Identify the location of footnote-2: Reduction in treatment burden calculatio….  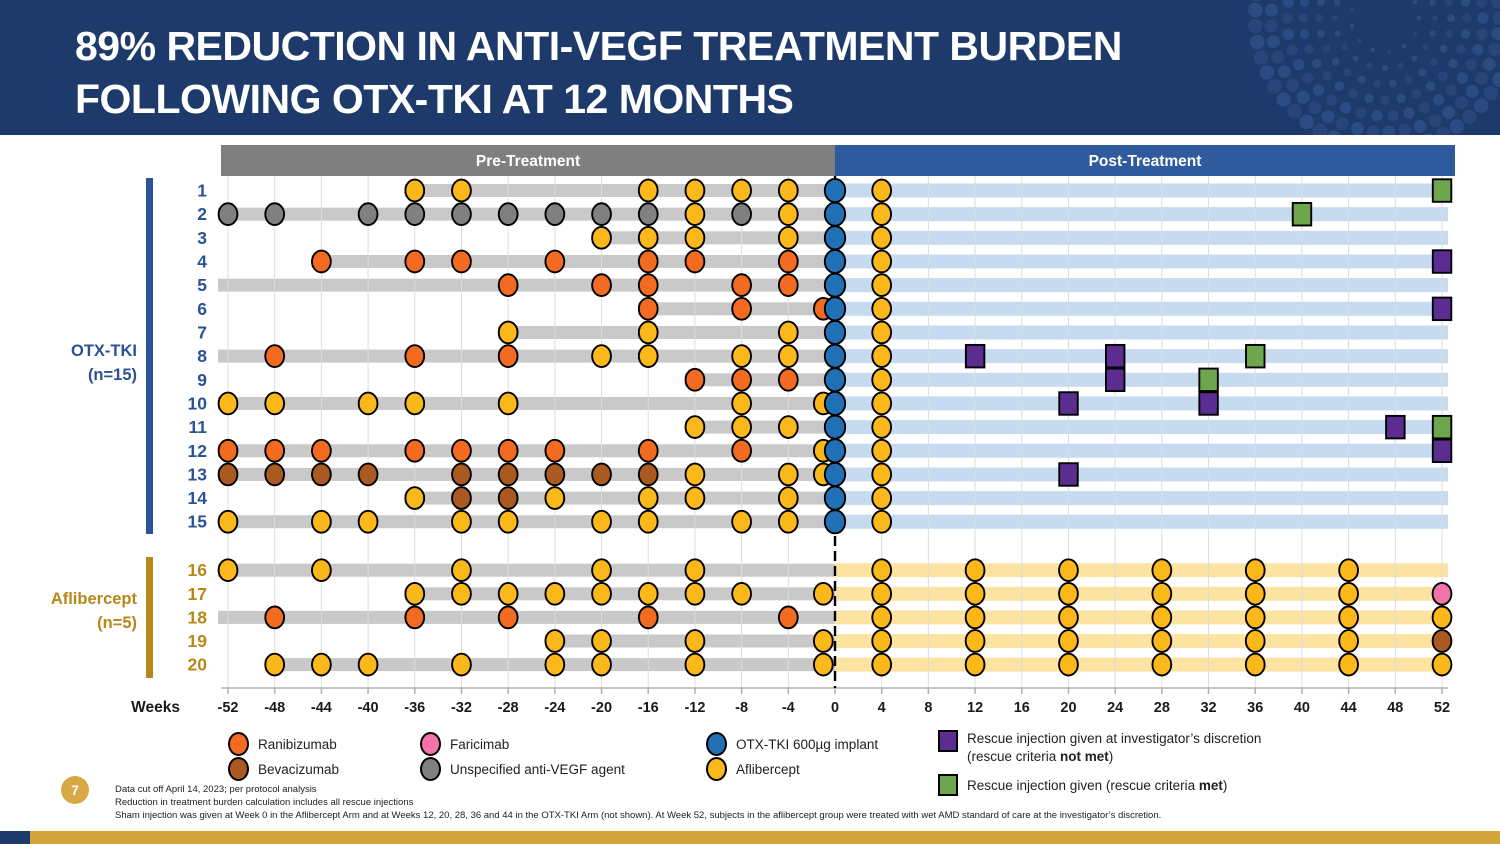
(264, 802).